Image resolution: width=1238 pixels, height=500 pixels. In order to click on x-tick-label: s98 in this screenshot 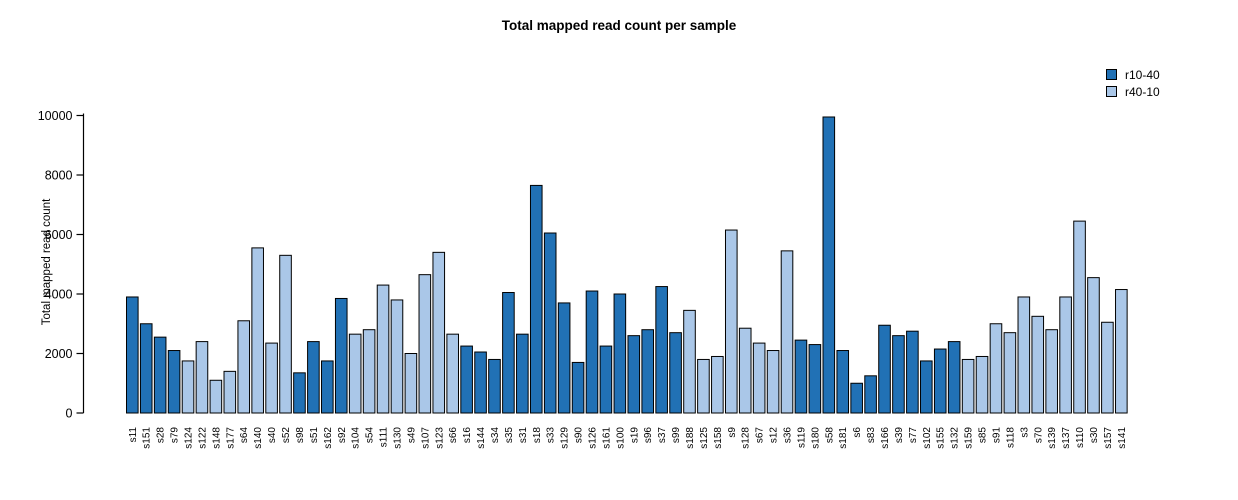, I will do `click(300, 435)`.